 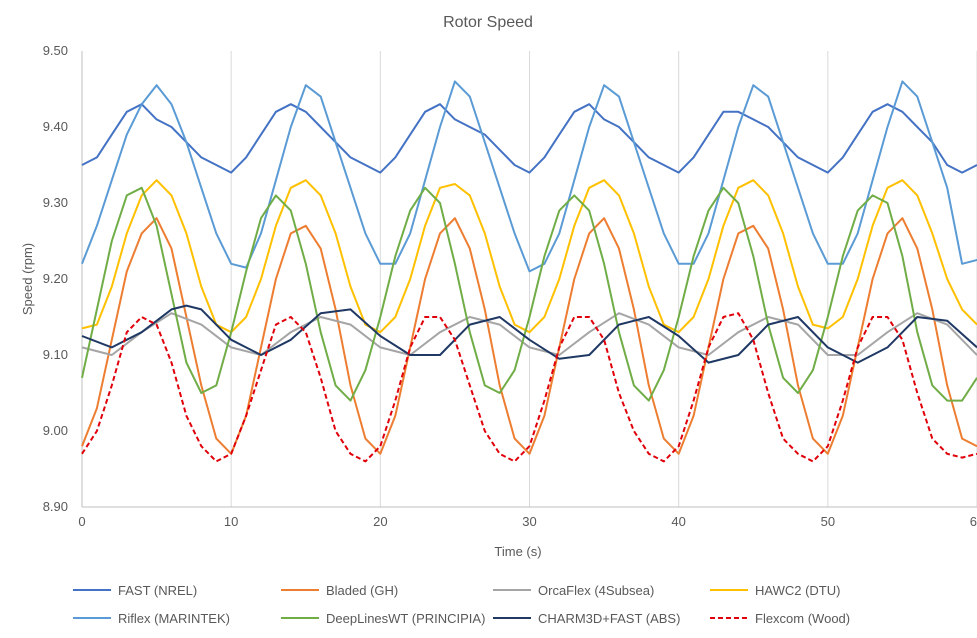 What do you see at coordinates (27, 279) in the screenshot?
I see `y-axis-label: Speed (rpm)` at bounding box center [27, 279].